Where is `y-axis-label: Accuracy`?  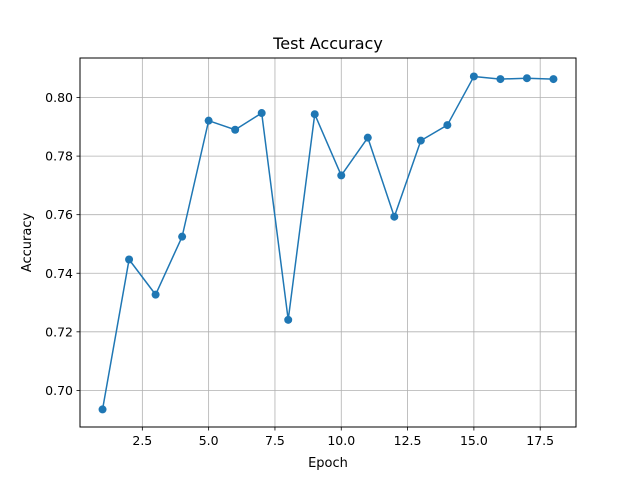 y-axis-label: Accuracy is located at coordinates (27, 243).